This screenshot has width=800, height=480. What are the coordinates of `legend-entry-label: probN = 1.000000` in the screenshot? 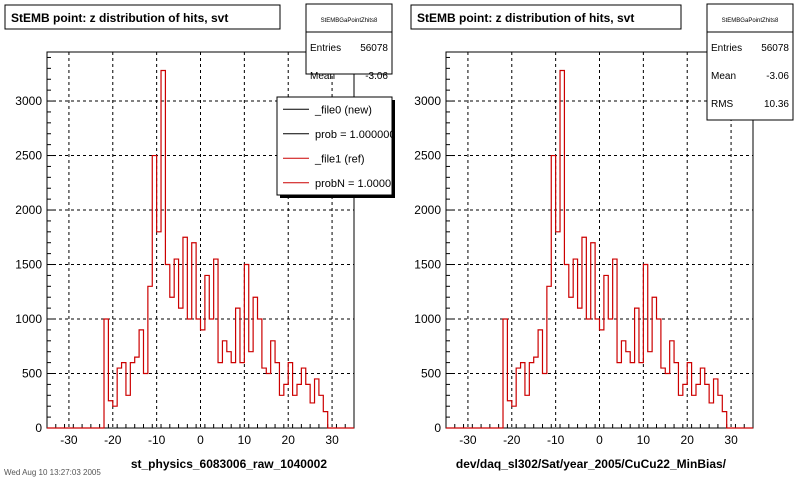 It's located at (359, 184).